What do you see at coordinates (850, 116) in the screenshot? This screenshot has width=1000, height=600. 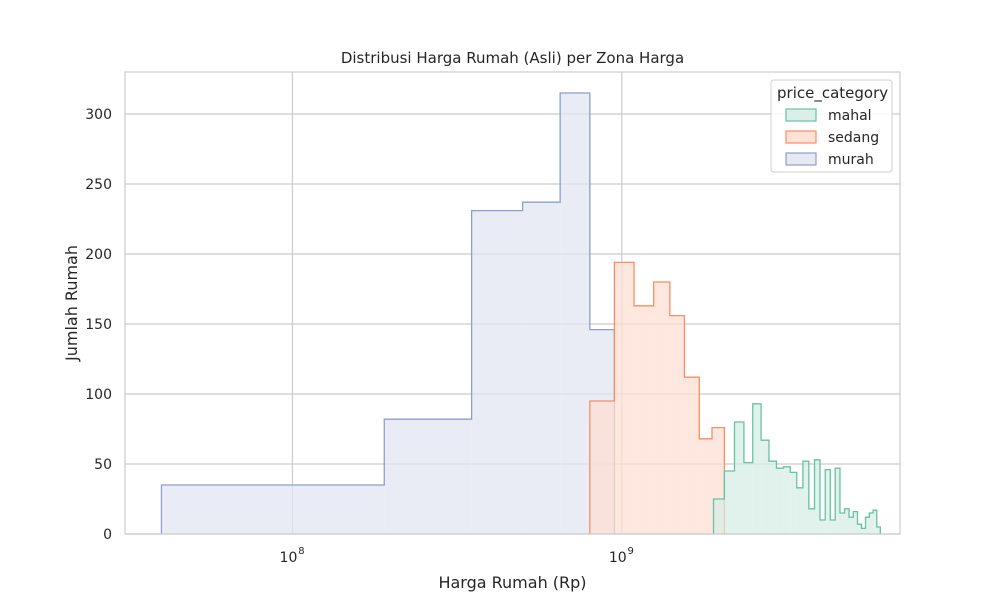 I see `legend-label-mahal: mahal` at bounding box center [850, 116].